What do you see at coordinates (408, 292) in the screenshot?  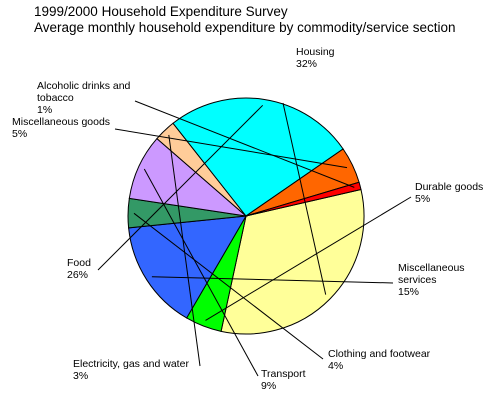 I see `slice-label-line: 15%` at bounding box center [408, 292].